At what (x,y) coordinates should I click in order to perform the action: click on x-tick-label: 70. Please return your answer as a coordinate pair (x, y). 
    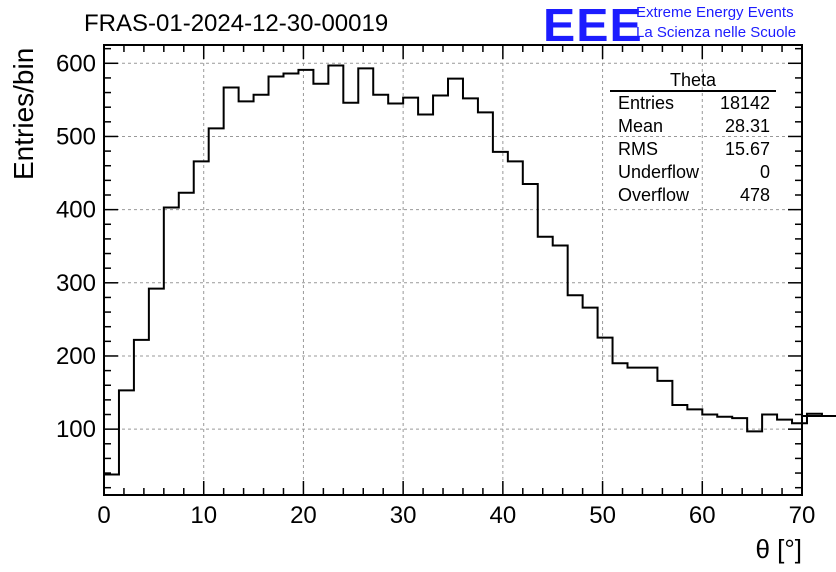
    Looking at the image, I should click on (802, 515).